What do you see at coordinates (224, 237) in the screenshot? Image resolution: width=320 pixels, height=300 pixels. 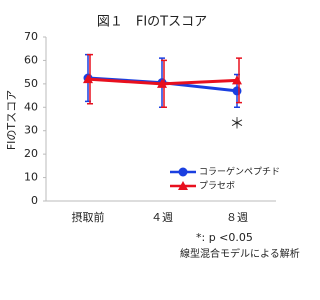 I see `note: *: p <0.05` at bounding box center [224, 237].